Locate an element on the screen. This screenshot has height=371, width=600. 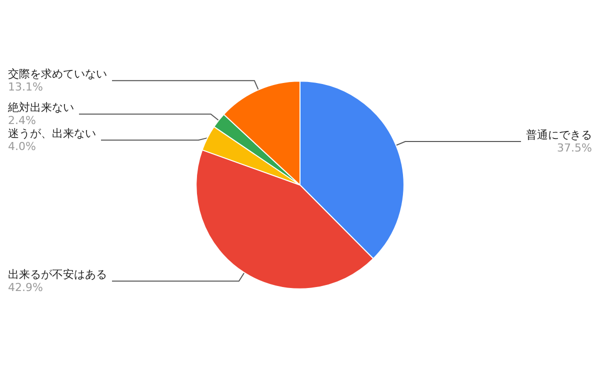
data-label: 4.0% is located at coordinates (22, 147).